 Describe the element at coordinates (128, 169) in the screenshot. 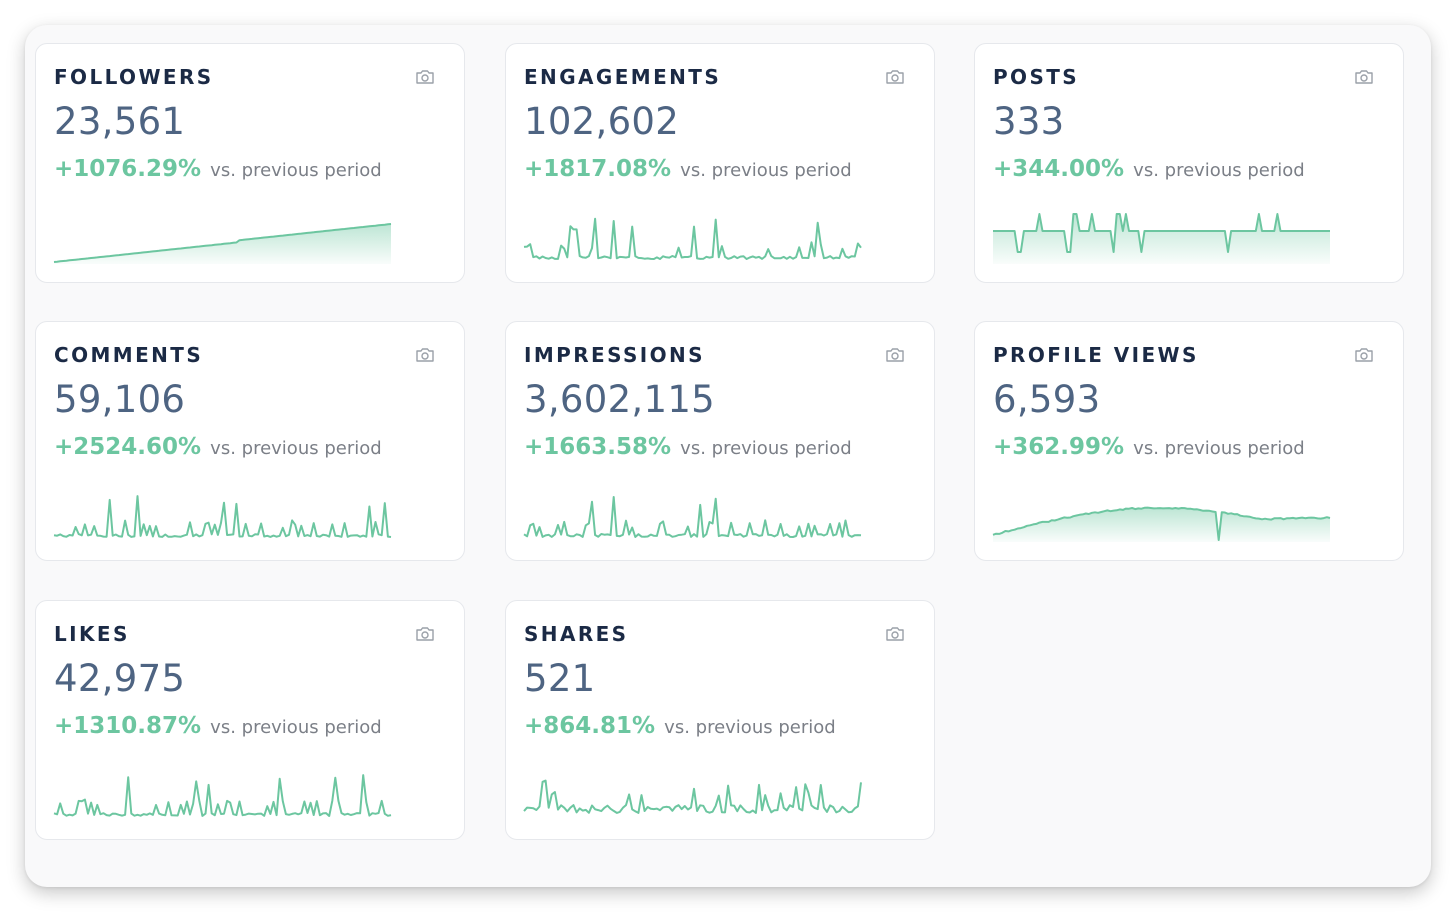

I see `metric-change: +1076.29%` at that location.